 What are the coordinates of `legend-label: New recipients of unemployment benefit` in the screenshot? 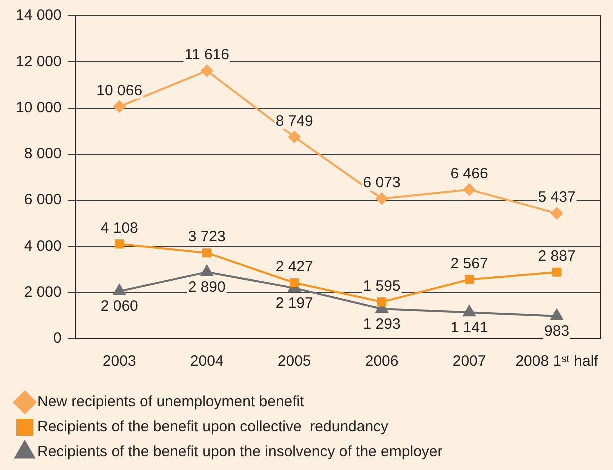 It's located at (172, 402).